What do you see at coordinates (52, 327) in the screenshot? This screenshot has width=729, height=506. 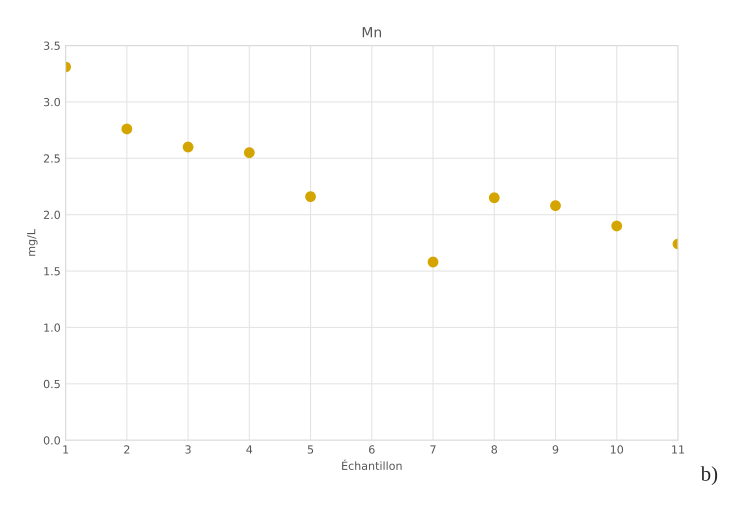 I see `y-tick-label: 1.0` at bounding box center [52, 327].